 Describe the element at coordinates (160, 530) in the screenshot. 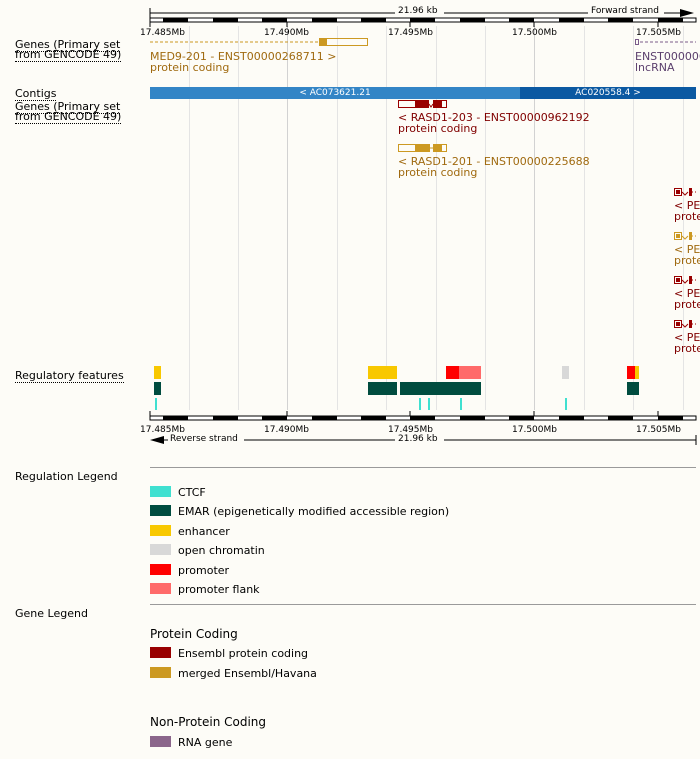

I see `legend-swatch-enhancer` at that location.